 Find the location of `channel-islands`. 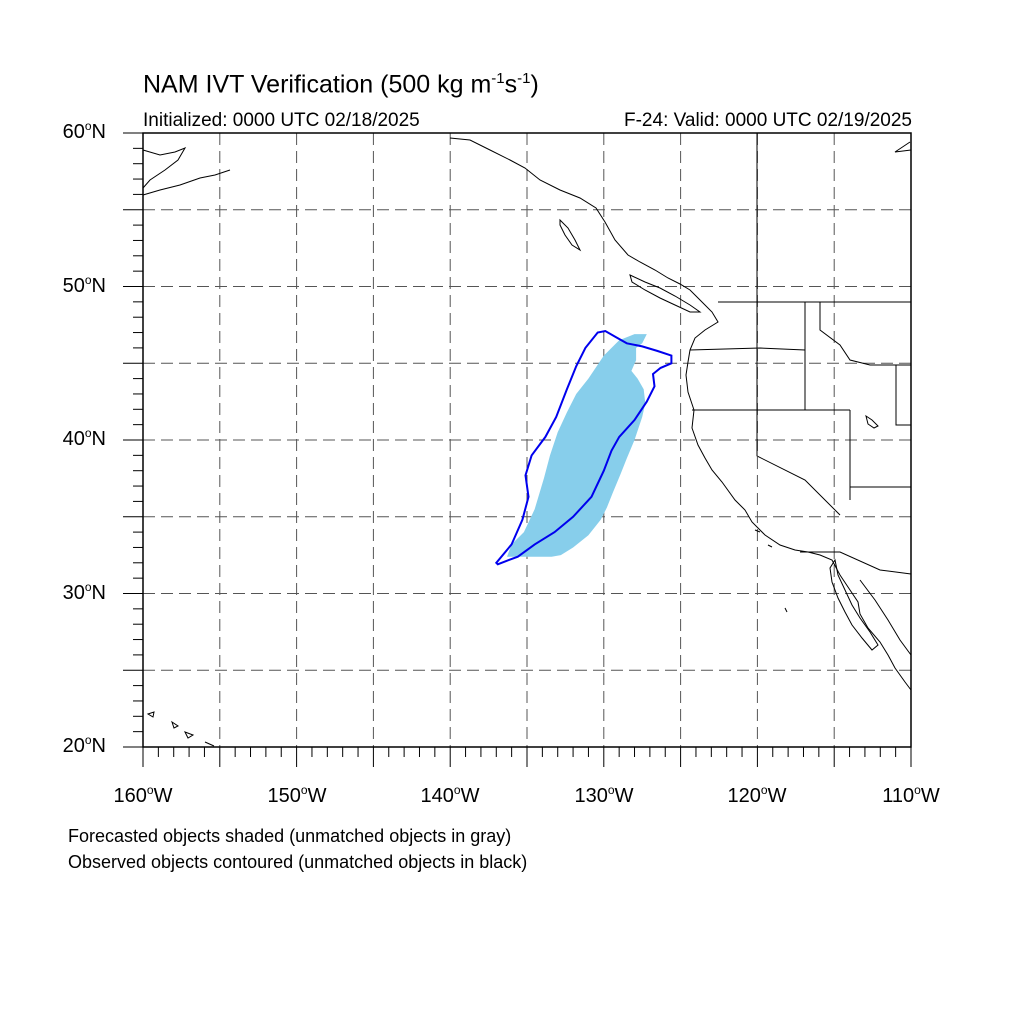

channel-islands is located at coordinates (771, 571).